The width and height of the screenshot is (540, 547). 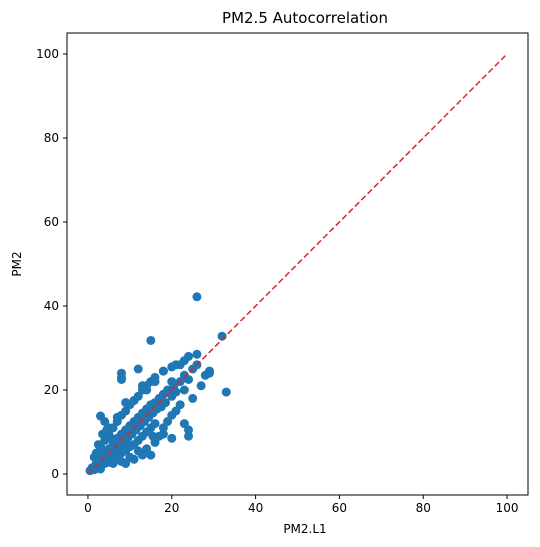 What do you see at coordinates (339, 508) in the screenshot?
I see `x-tick-label: 60` at bounding box center [339, 508].